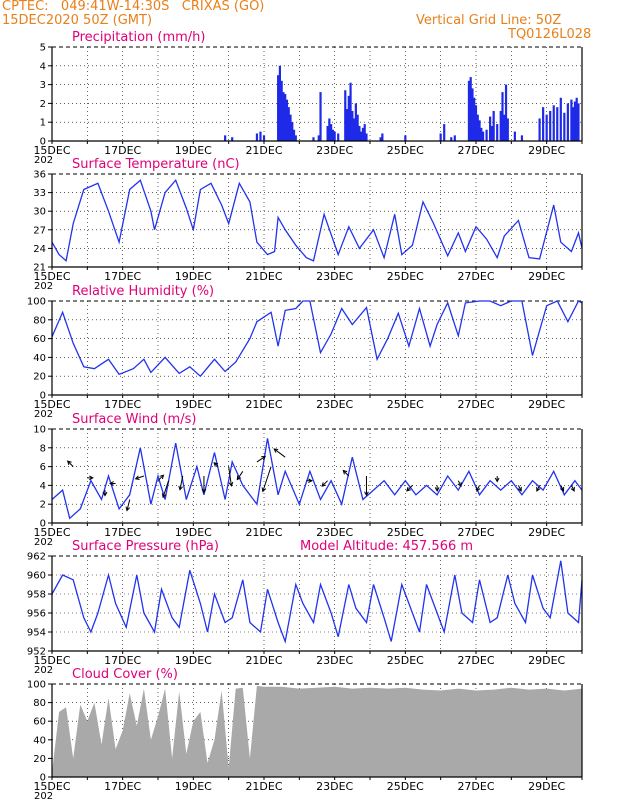  I want to click on y-tick-label: 5, so click(43, 48).